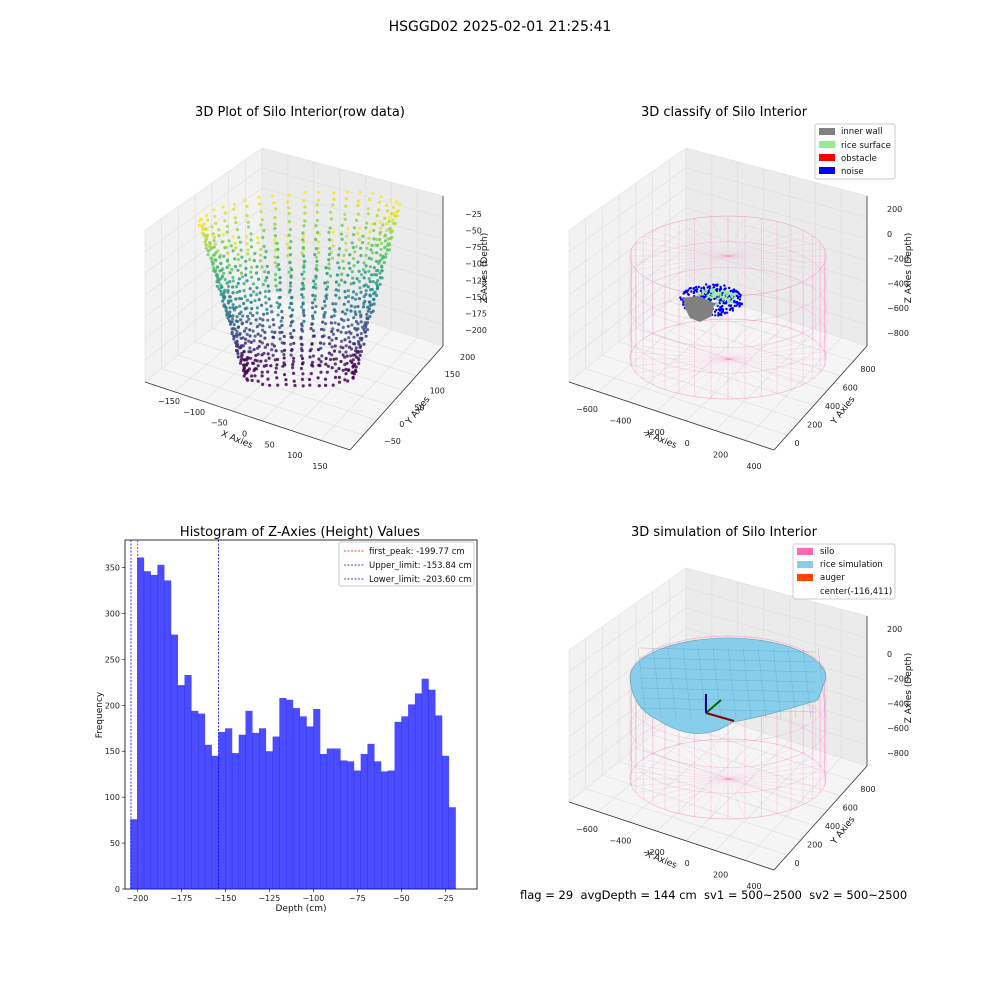  Describe the element at coordinates (117, 889) in the screenshot. I see `y-tick-label: 0` at that location.